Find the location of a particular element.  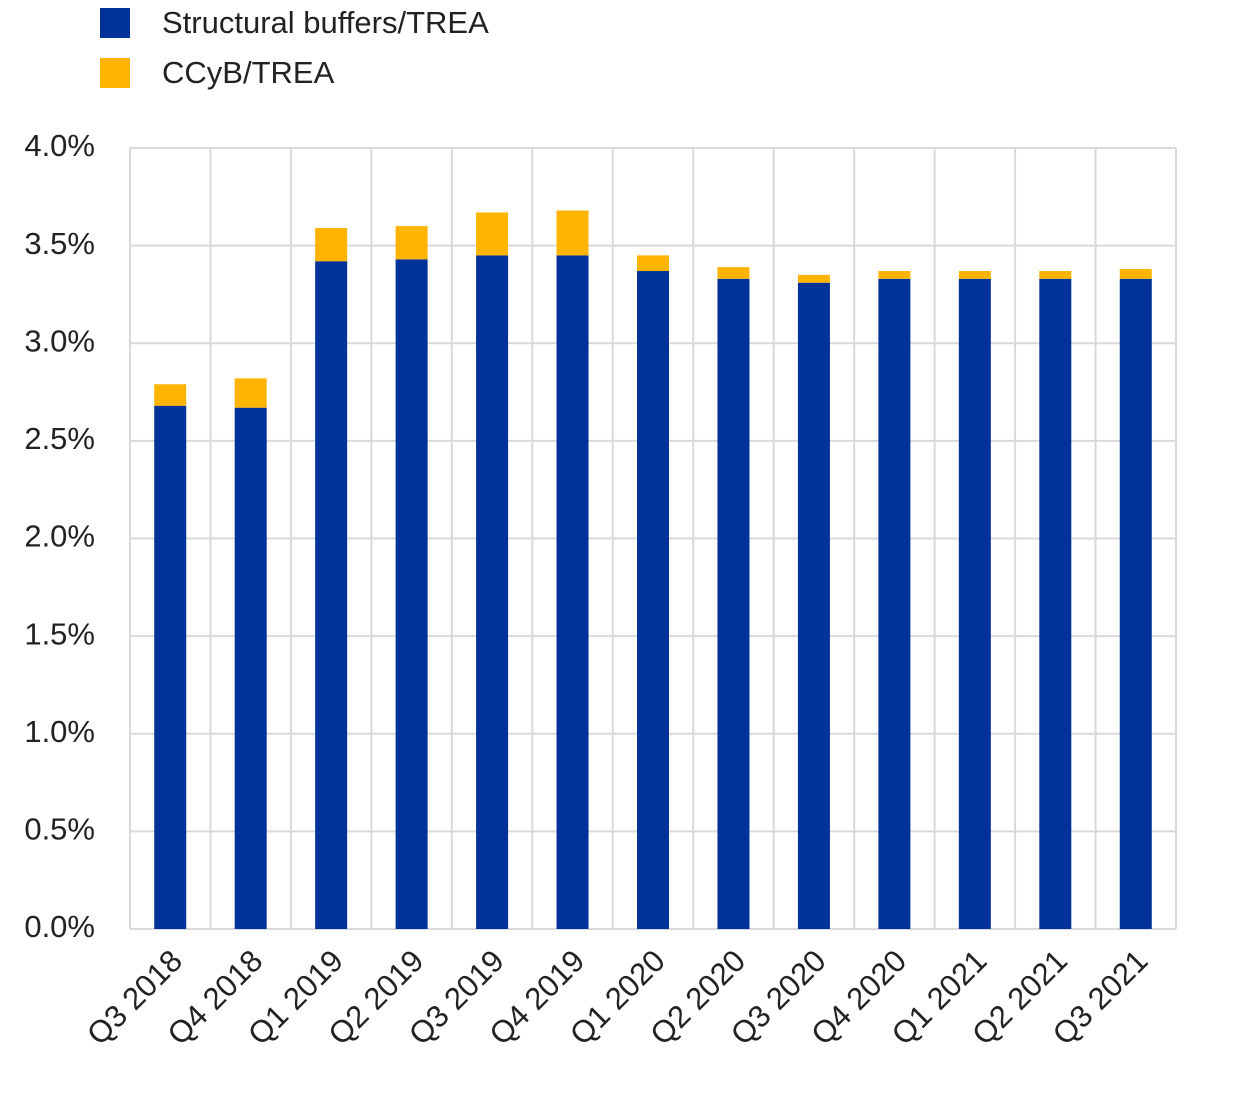

legend-label: CCyB/TREA is located at coordinates (248, 72).